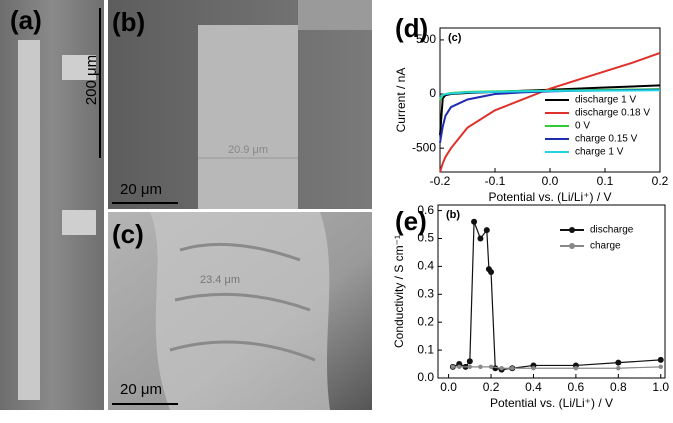 This screenshot has height=423, width=673. Describe the element at coordinates (128, 22) in the screenshot. I see `panel-label: (b)` at that location.